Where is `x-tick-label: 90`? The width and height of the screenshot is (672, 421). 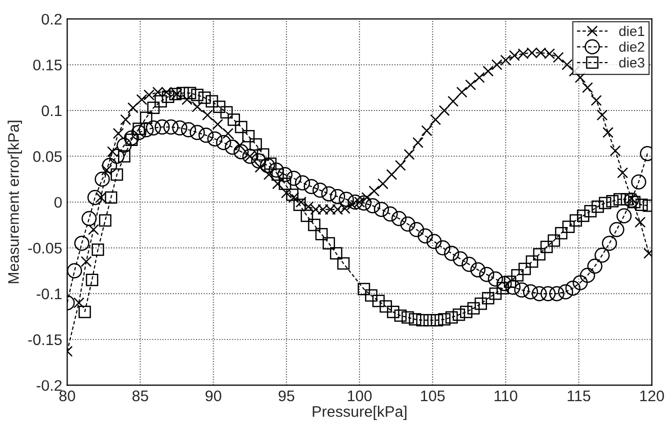
x-tick-label: 90 is located at coordinates (214, 396).